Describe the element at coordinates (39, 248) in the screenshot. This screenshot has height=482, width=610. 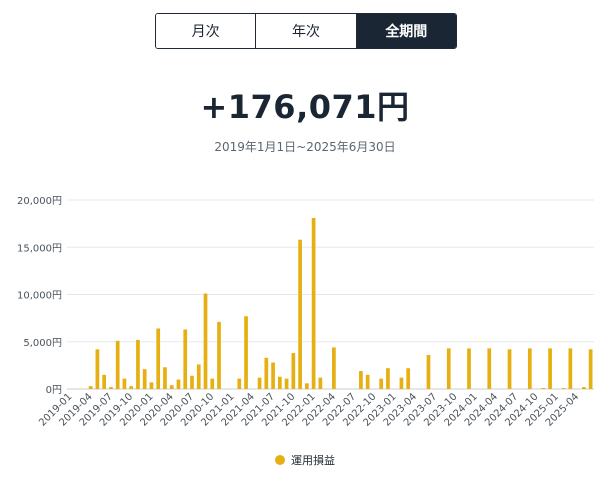
I see `y-tick-label: 15,000円` at that location.